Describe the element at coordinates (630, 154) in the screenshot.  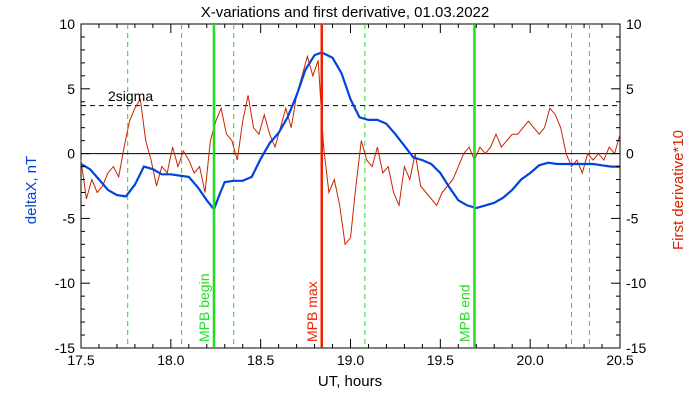
I see `y-tick-label-right: 0` at that location.